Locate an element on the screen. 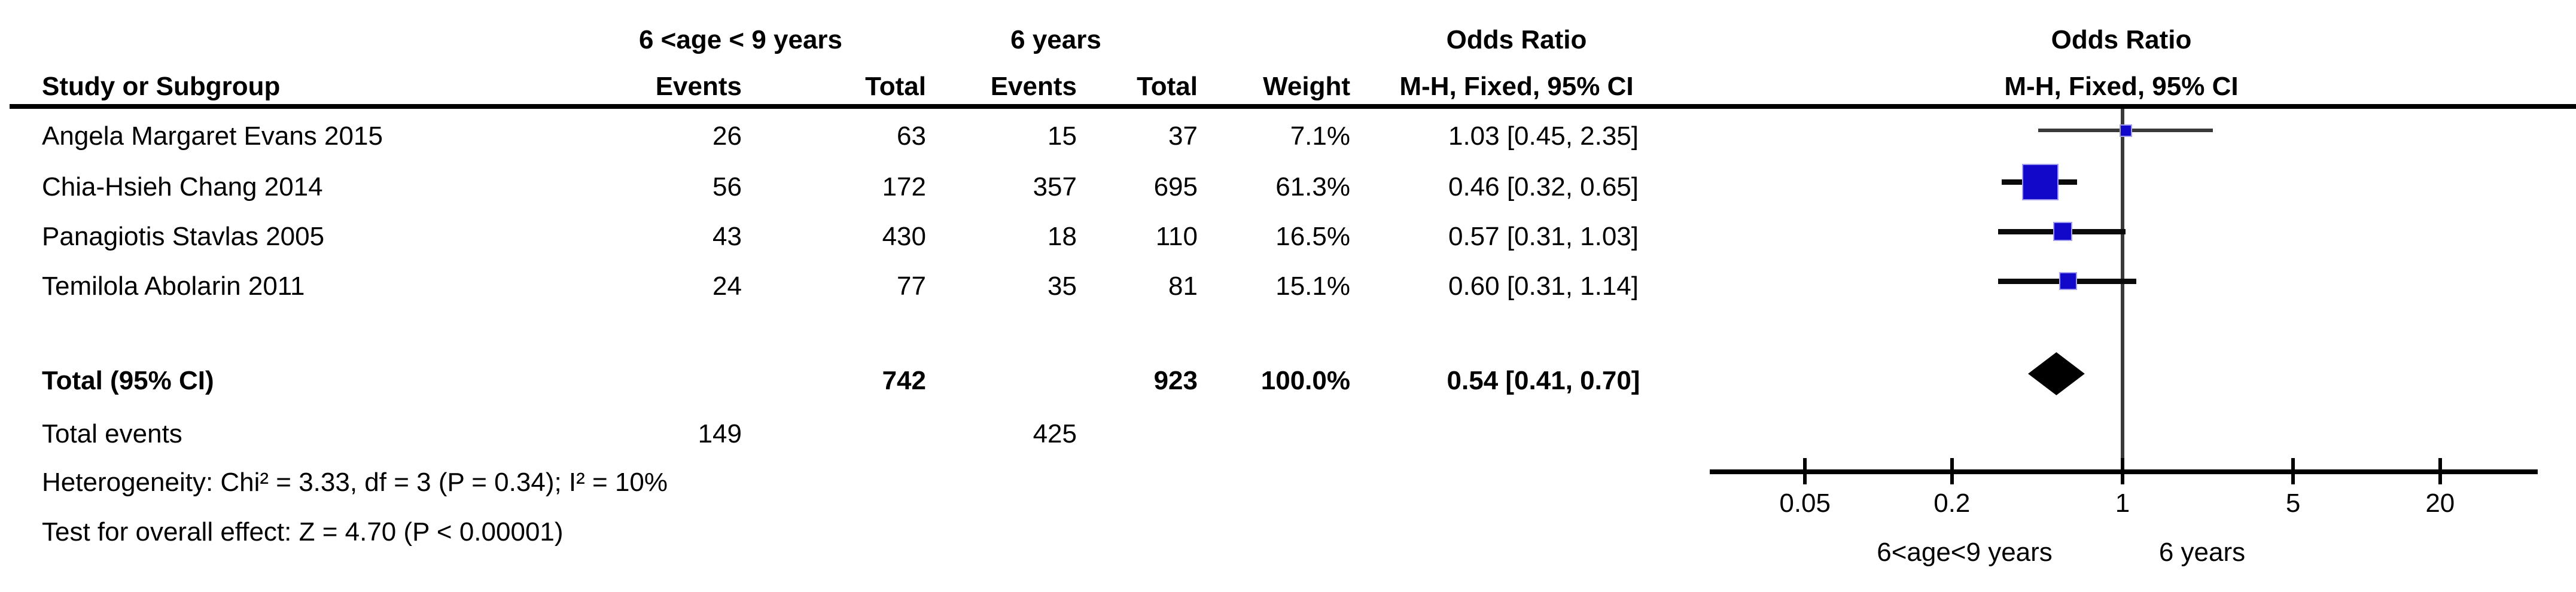 Image resolution: width=2576 pixels, height=592 pixels. axis-tick-label: 0.05 is located at coordinates (1805, 503).